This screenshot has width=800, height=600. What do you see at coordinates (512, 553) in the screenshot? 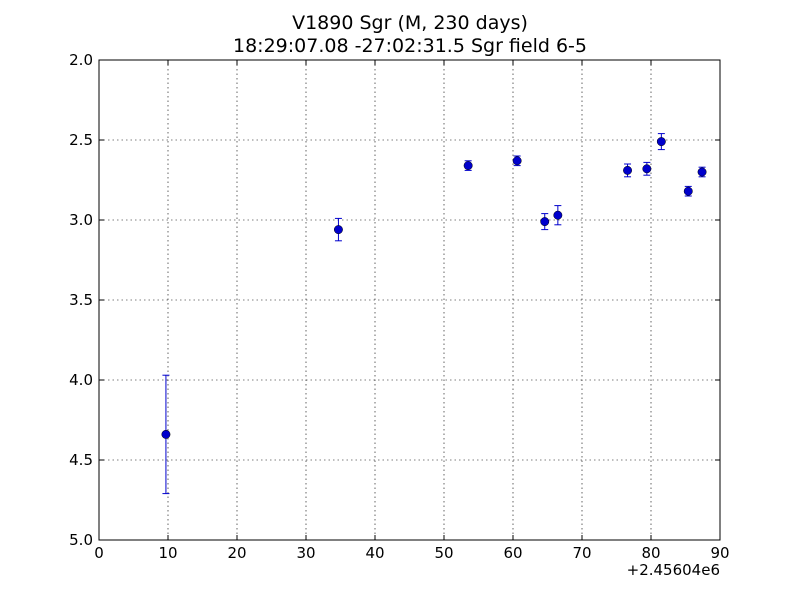
I see `x-tick-label: 60` at bounding box center [512, 553].